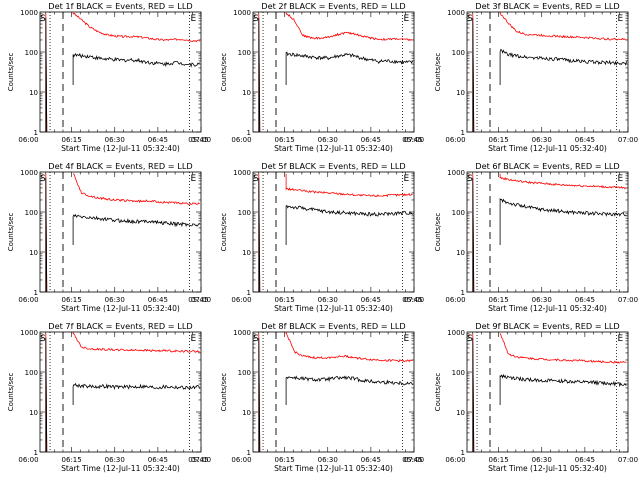 This screenshot has width=640, height=480. What do you see at coordinates (547, 326) in the screenshot?
I see `chart-title: Det 9f BLACK = Events, RED = LLD` at bounding box center [547, 326].